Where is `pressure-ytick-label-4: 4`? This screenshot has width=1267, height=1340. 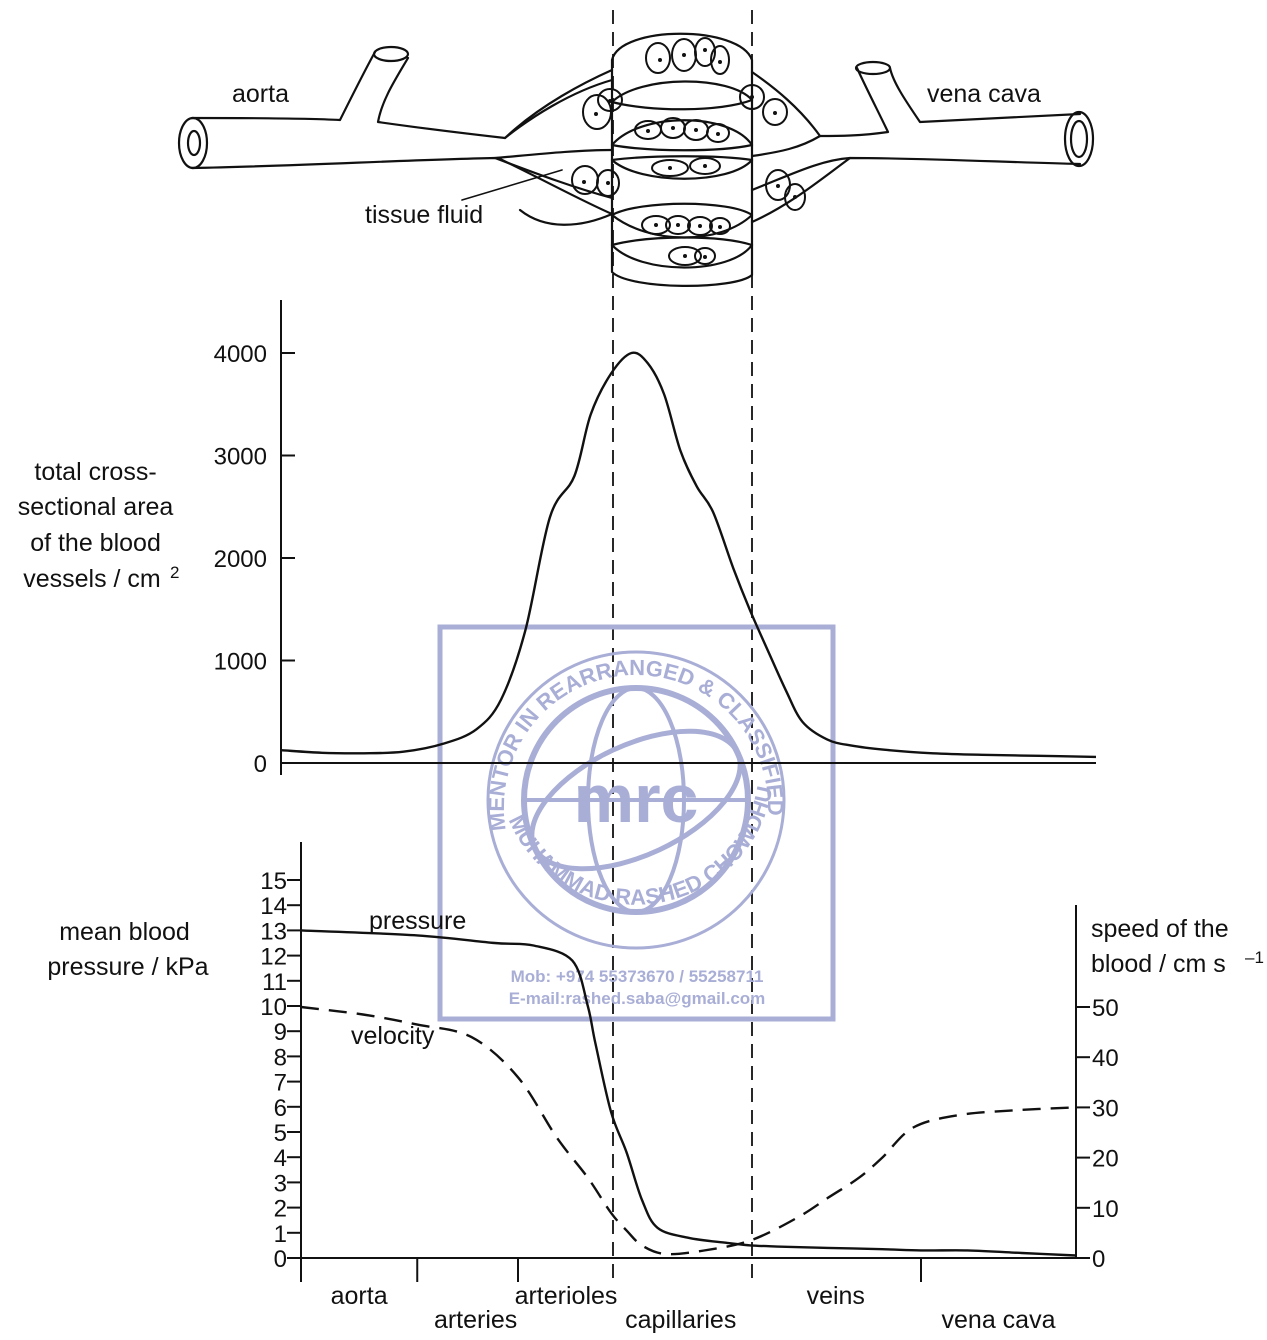
pressure-ytick-label-4: 4 is located at coordinates (280, 1158).